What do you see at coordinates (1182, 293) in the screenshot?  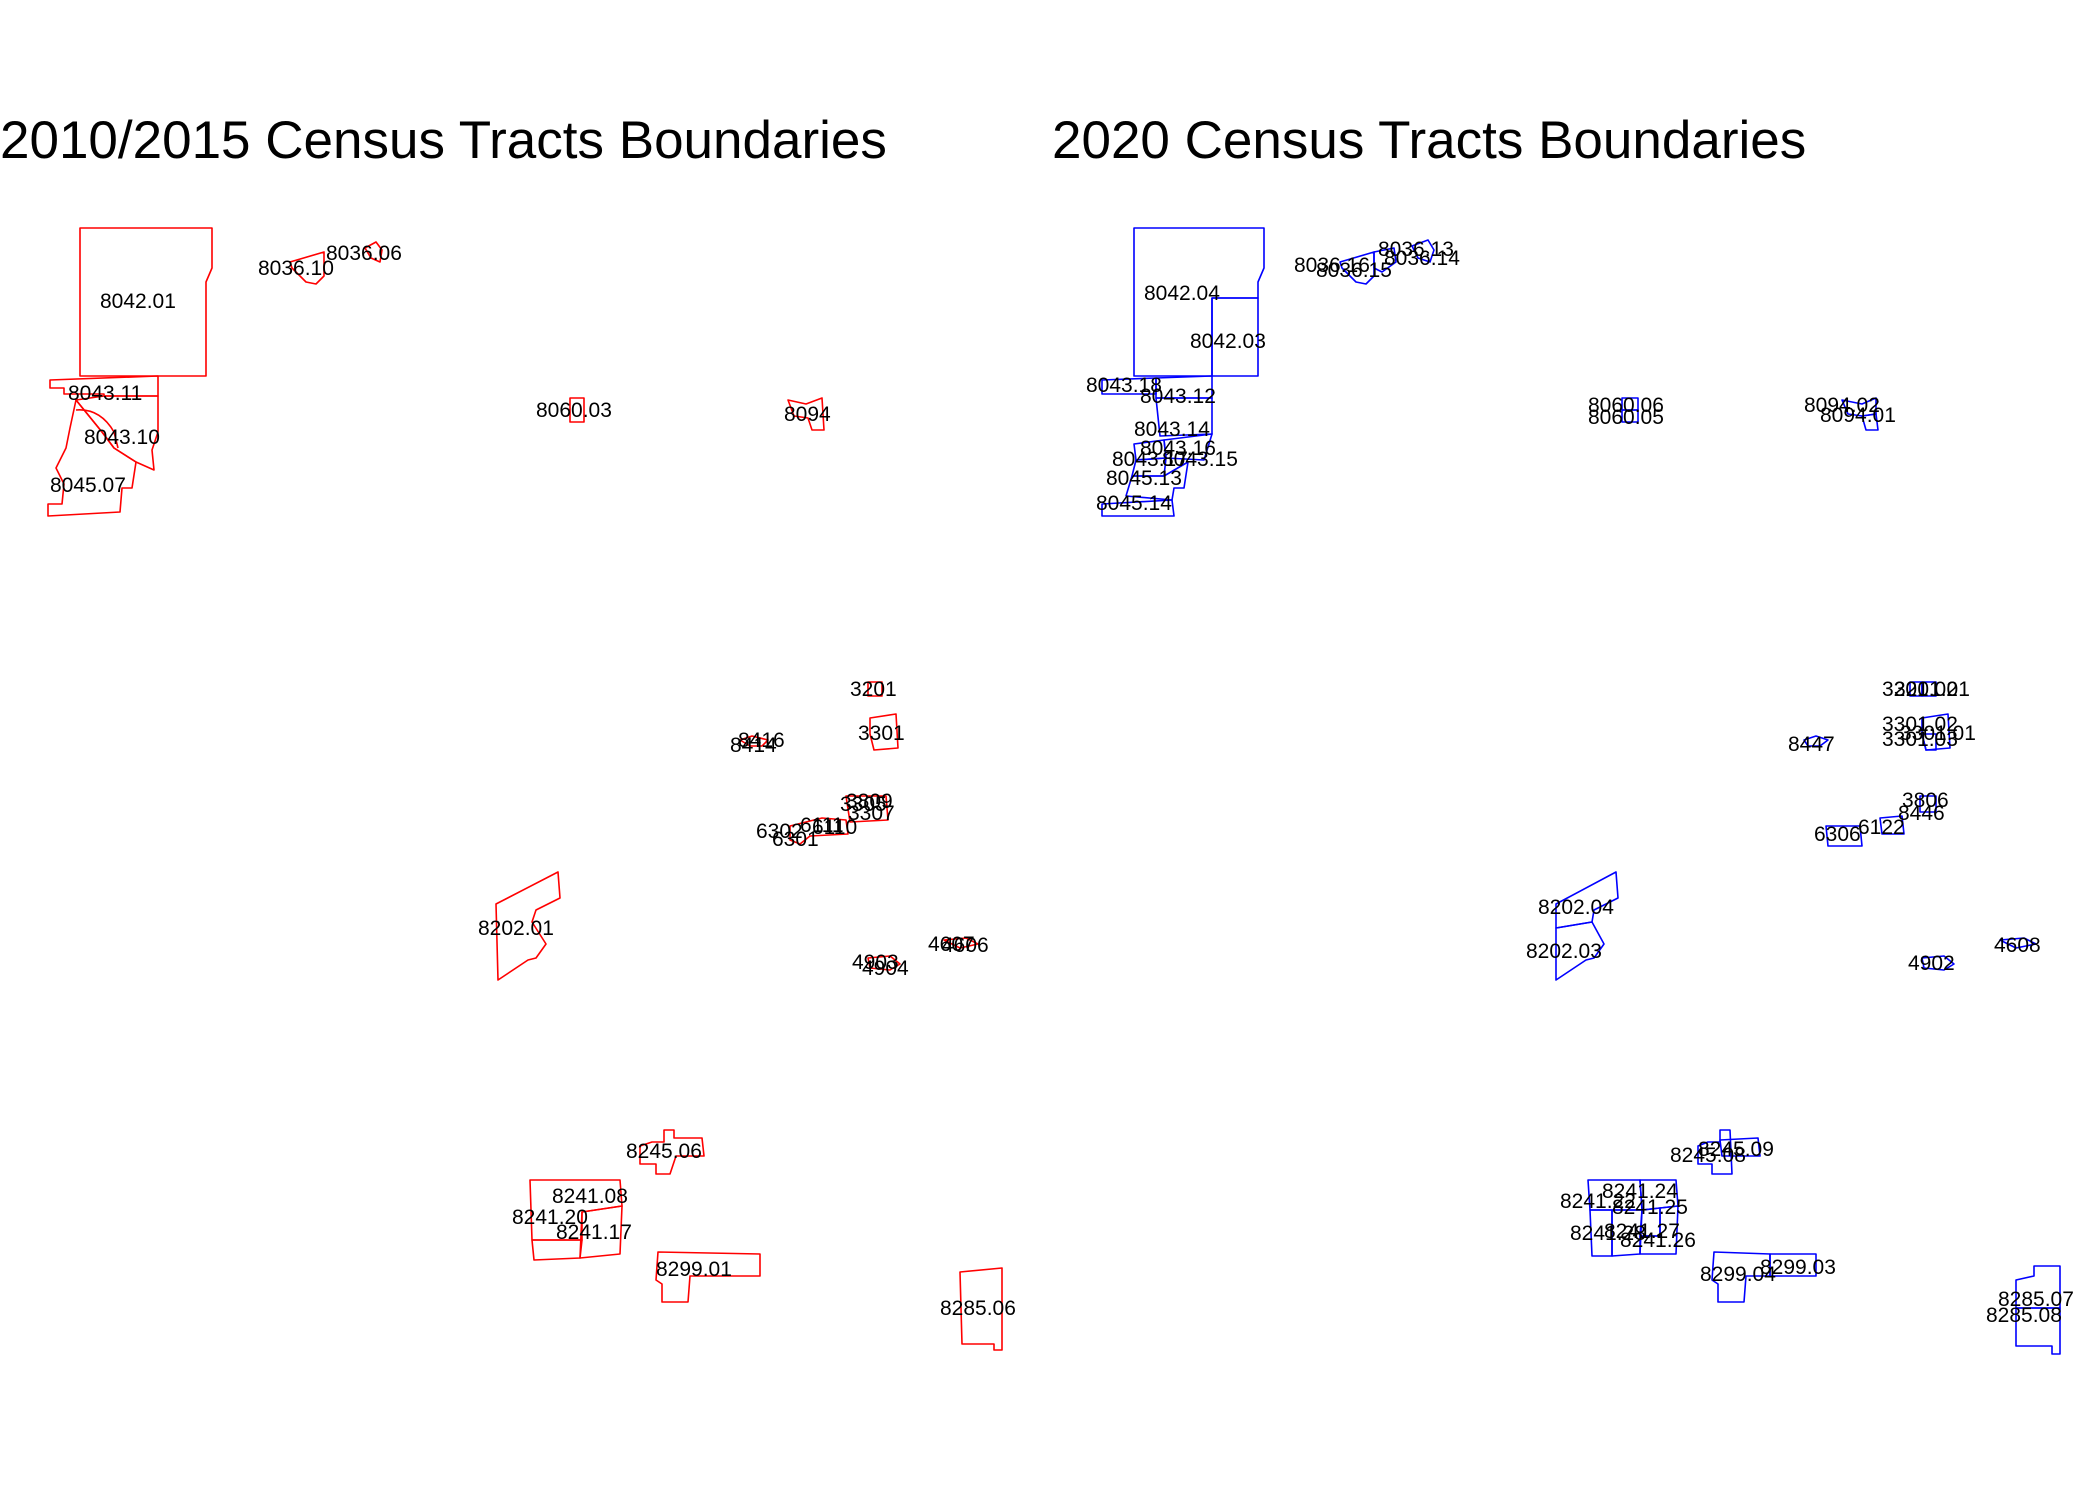 I see `tract-label: 8042.04` at bounding box center [1182, 293].